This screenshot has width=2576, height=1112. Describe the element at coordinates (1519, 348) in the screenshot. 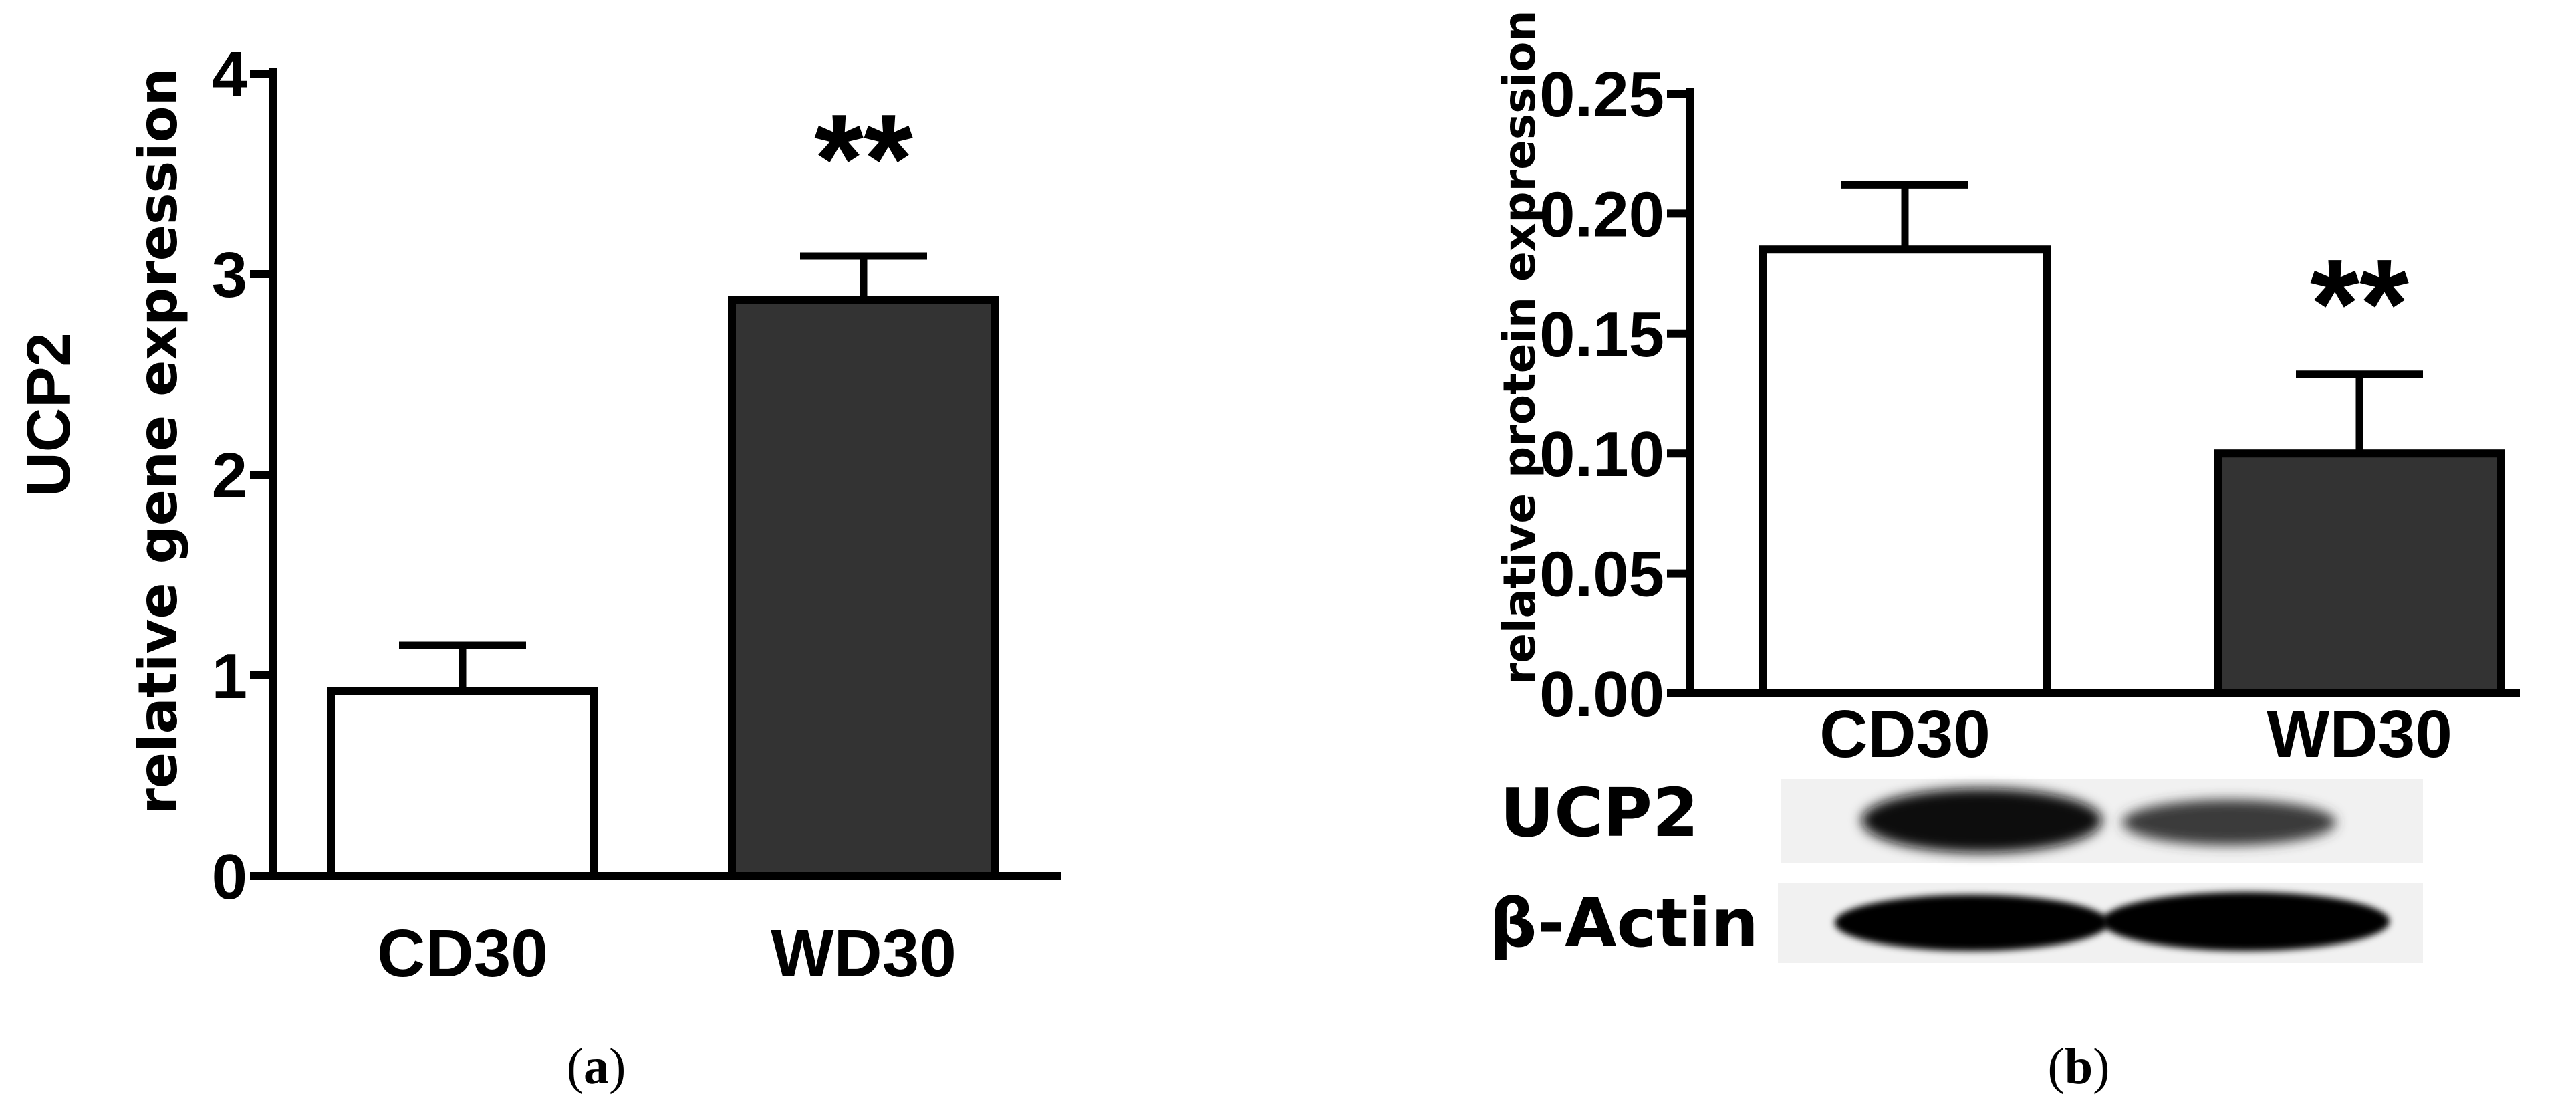

I see `y-axis-label-b: relative protein expression` at that location.